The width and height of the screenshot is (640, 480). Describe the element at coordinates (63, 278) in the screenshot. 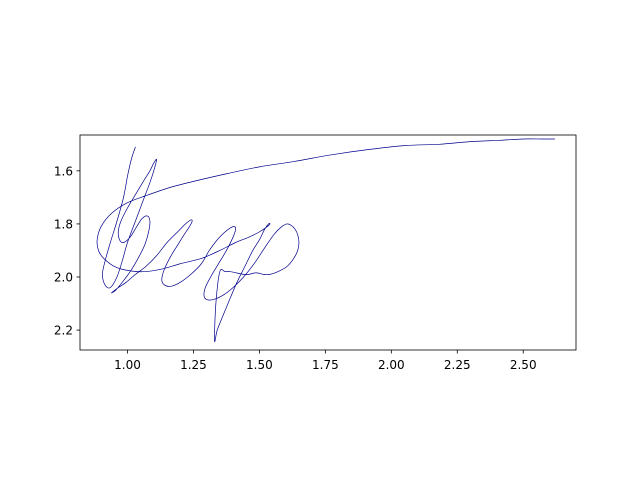

I see `y-tick-label: 2.0` at that location.